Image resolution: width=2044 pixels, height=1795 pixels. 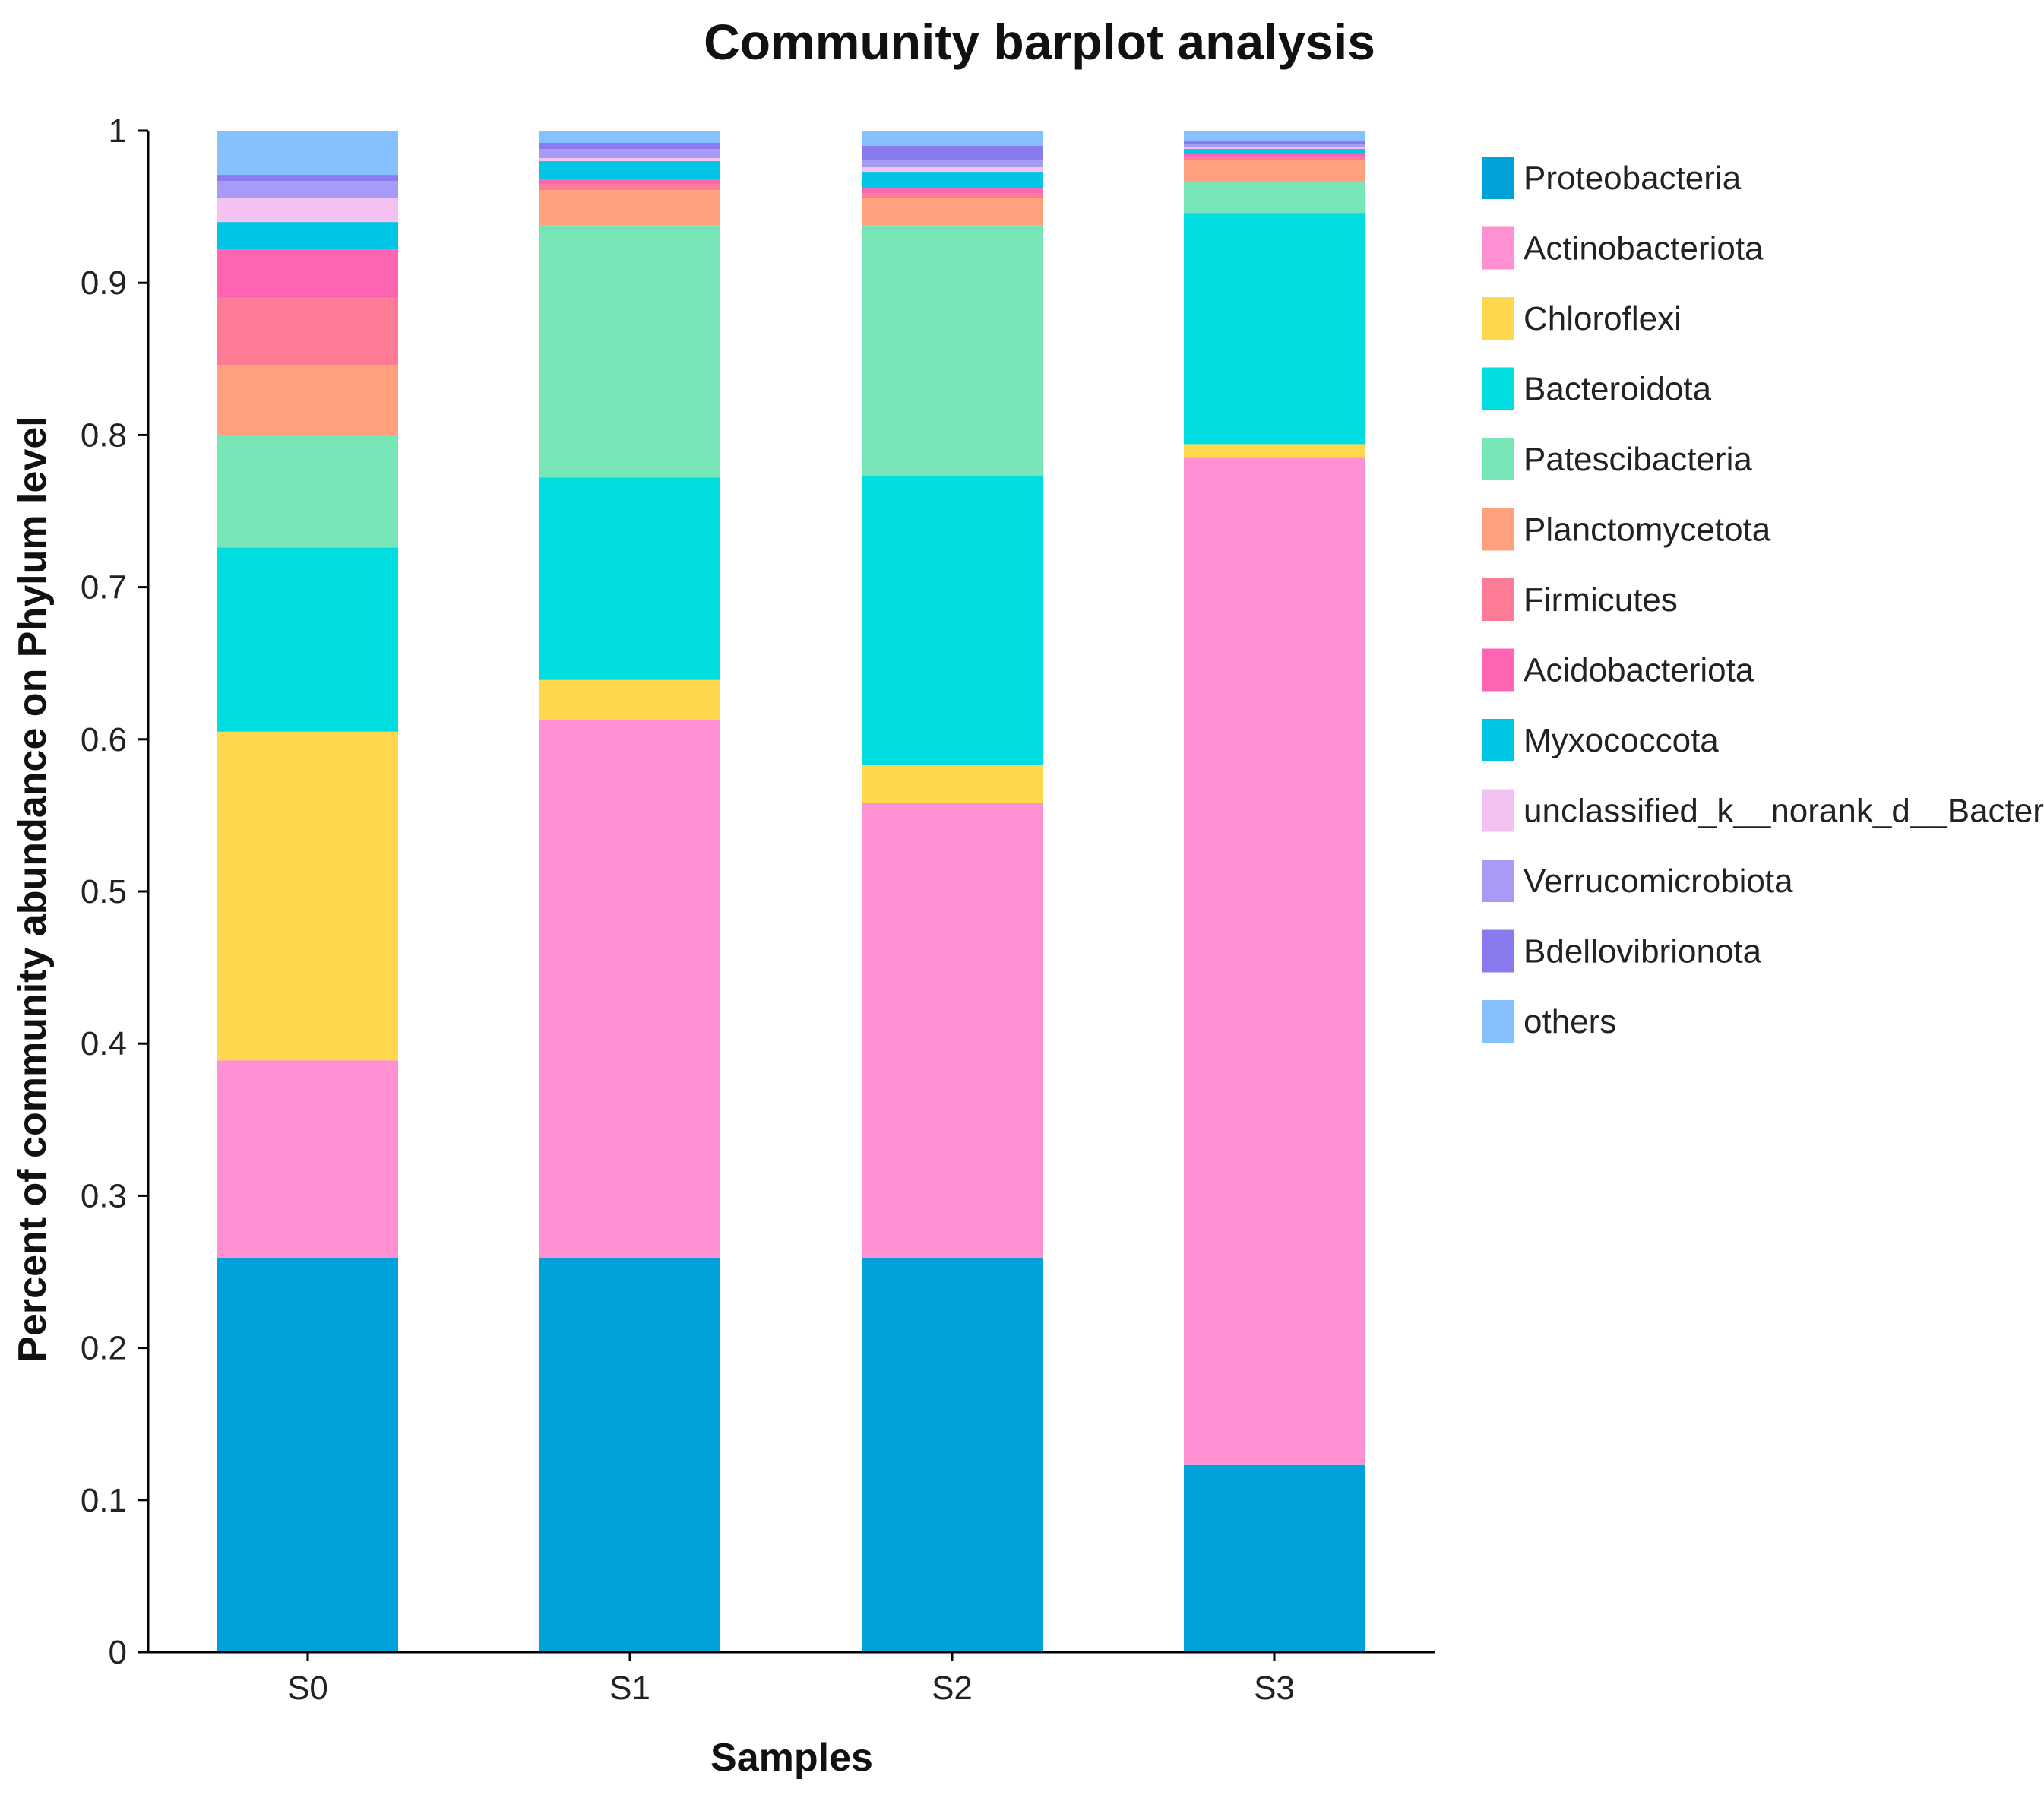 What do you see at coordinates (952, 180) in the screenshot?
I see `bar-segment-S2-Myxococcota` at bounding box center [952, 180].